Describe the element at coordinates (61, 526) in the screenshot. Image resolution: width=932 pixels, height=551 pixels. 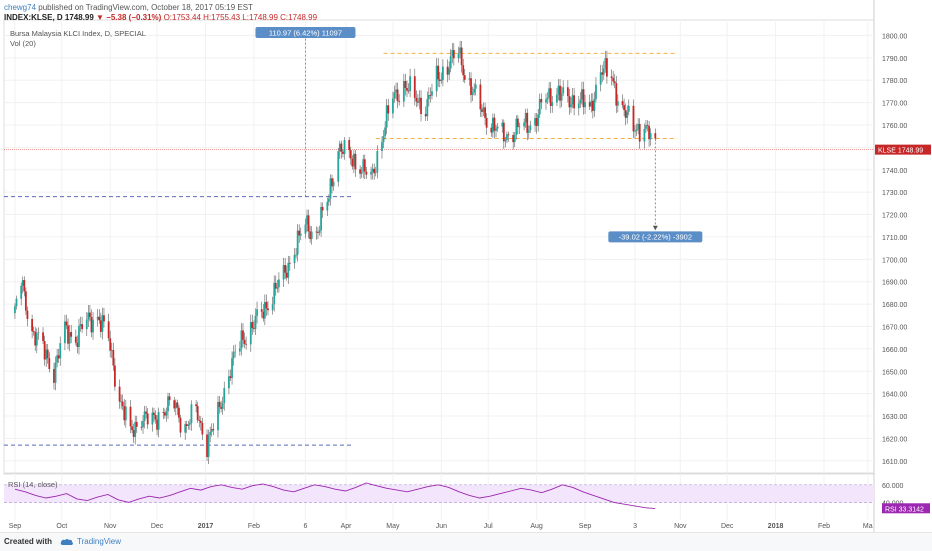
I see `x-tick-label: Oct` at that location.